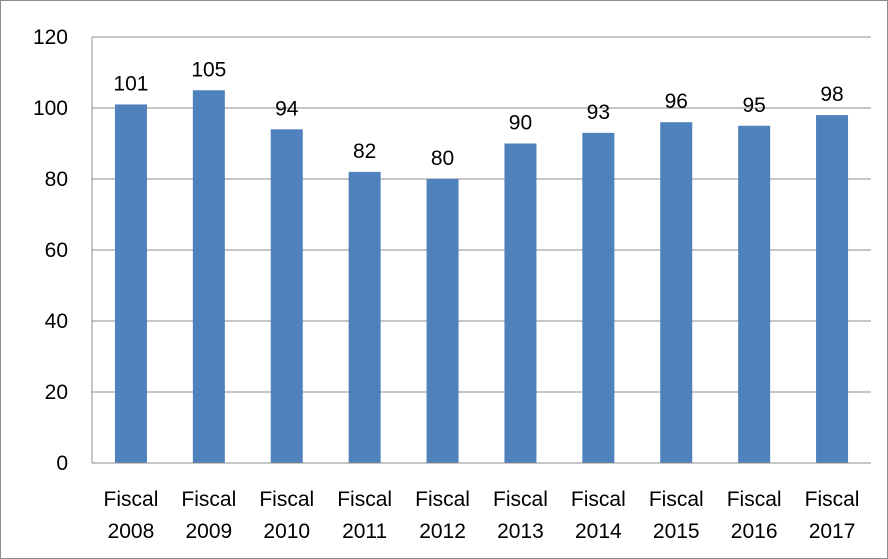 The image size is (888, 559). What do you see at coordinates (131, 531) in the screenshot?
I see `x-tick-label: 2008` at bounding box center [131, 531].